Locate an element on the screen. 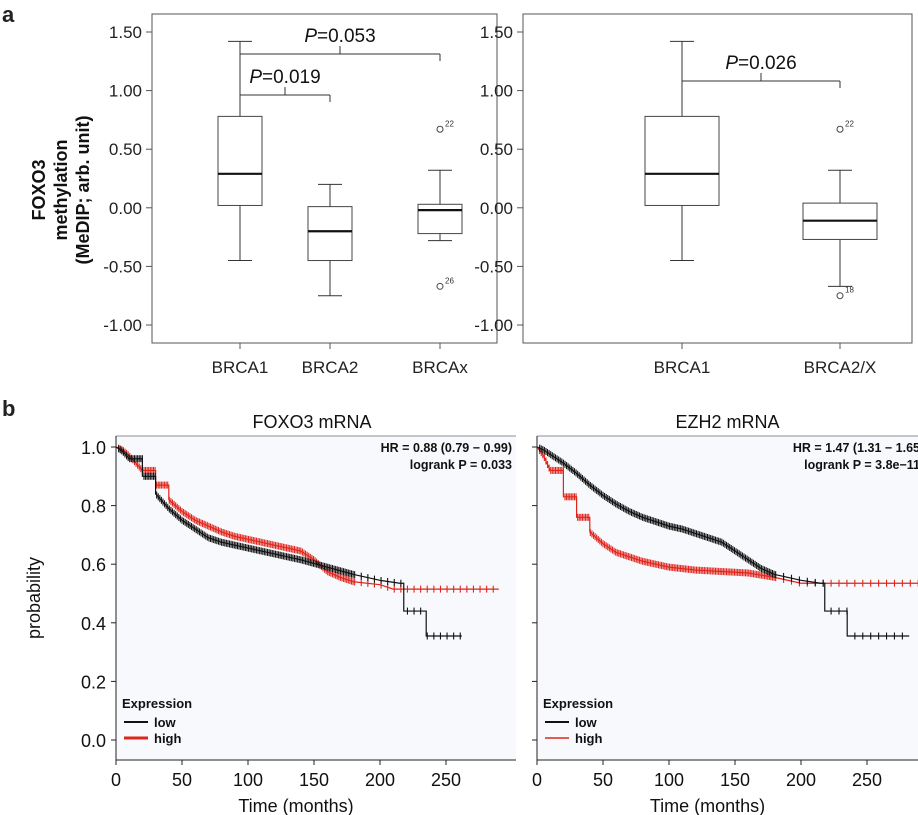  x-tick-label: BRCA2/X is located at coordinates (840, 367).